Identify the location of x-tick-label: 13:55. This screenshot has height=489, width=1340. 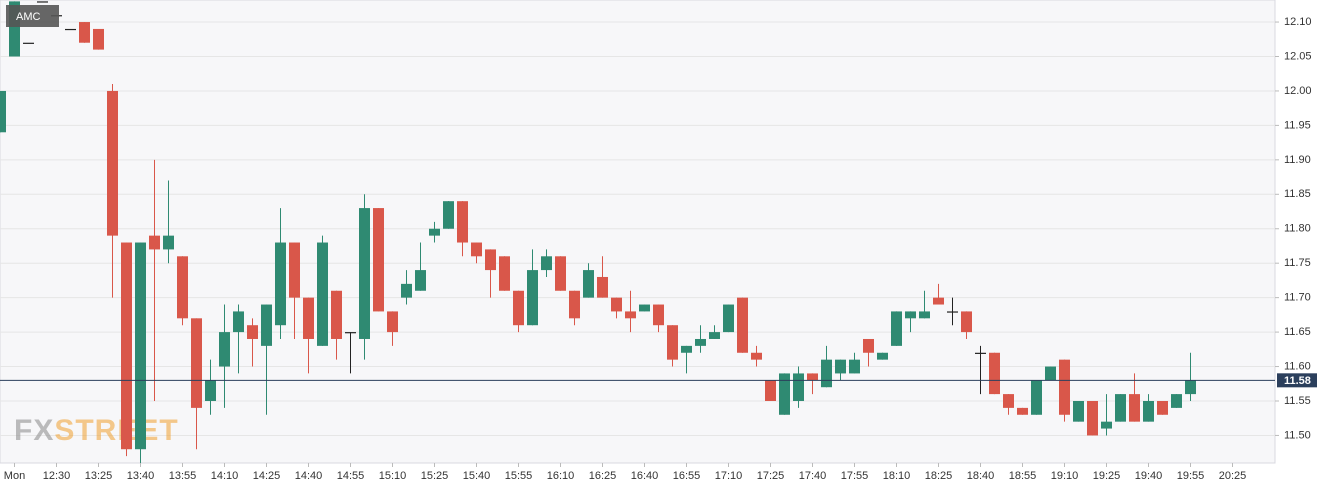
(183, 476).